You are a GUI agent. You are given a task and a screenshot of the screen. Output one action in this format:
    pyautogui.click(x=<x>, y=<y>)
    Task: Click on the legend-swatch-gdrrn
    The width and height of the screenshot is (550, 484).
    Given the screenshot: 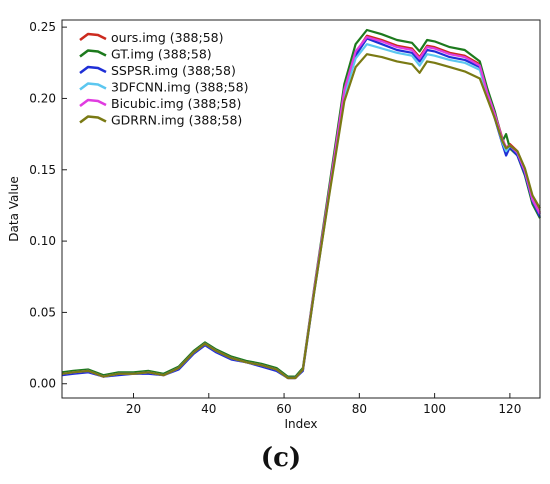 What is the action you would take?
    pyautogui.click(x=93, y=119)
    